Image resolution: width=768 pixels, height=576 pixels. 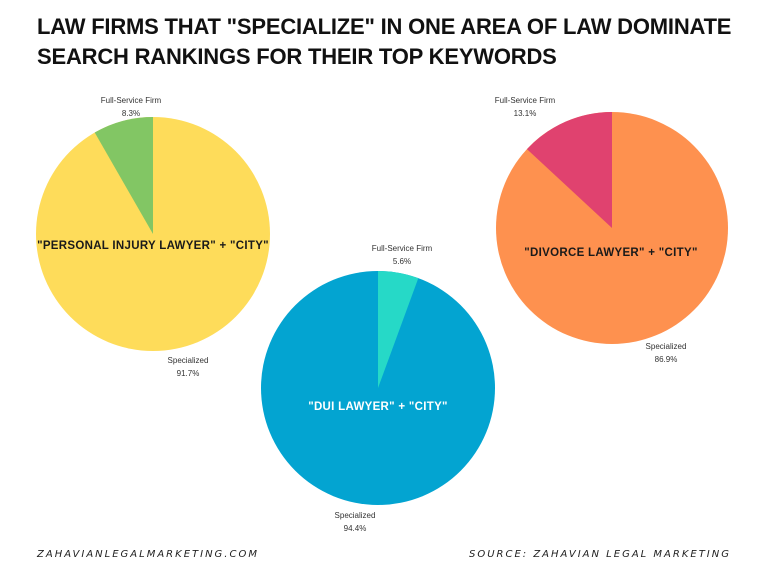 I want to click on slice-value: 13.1%, so click(x=525, y=113).